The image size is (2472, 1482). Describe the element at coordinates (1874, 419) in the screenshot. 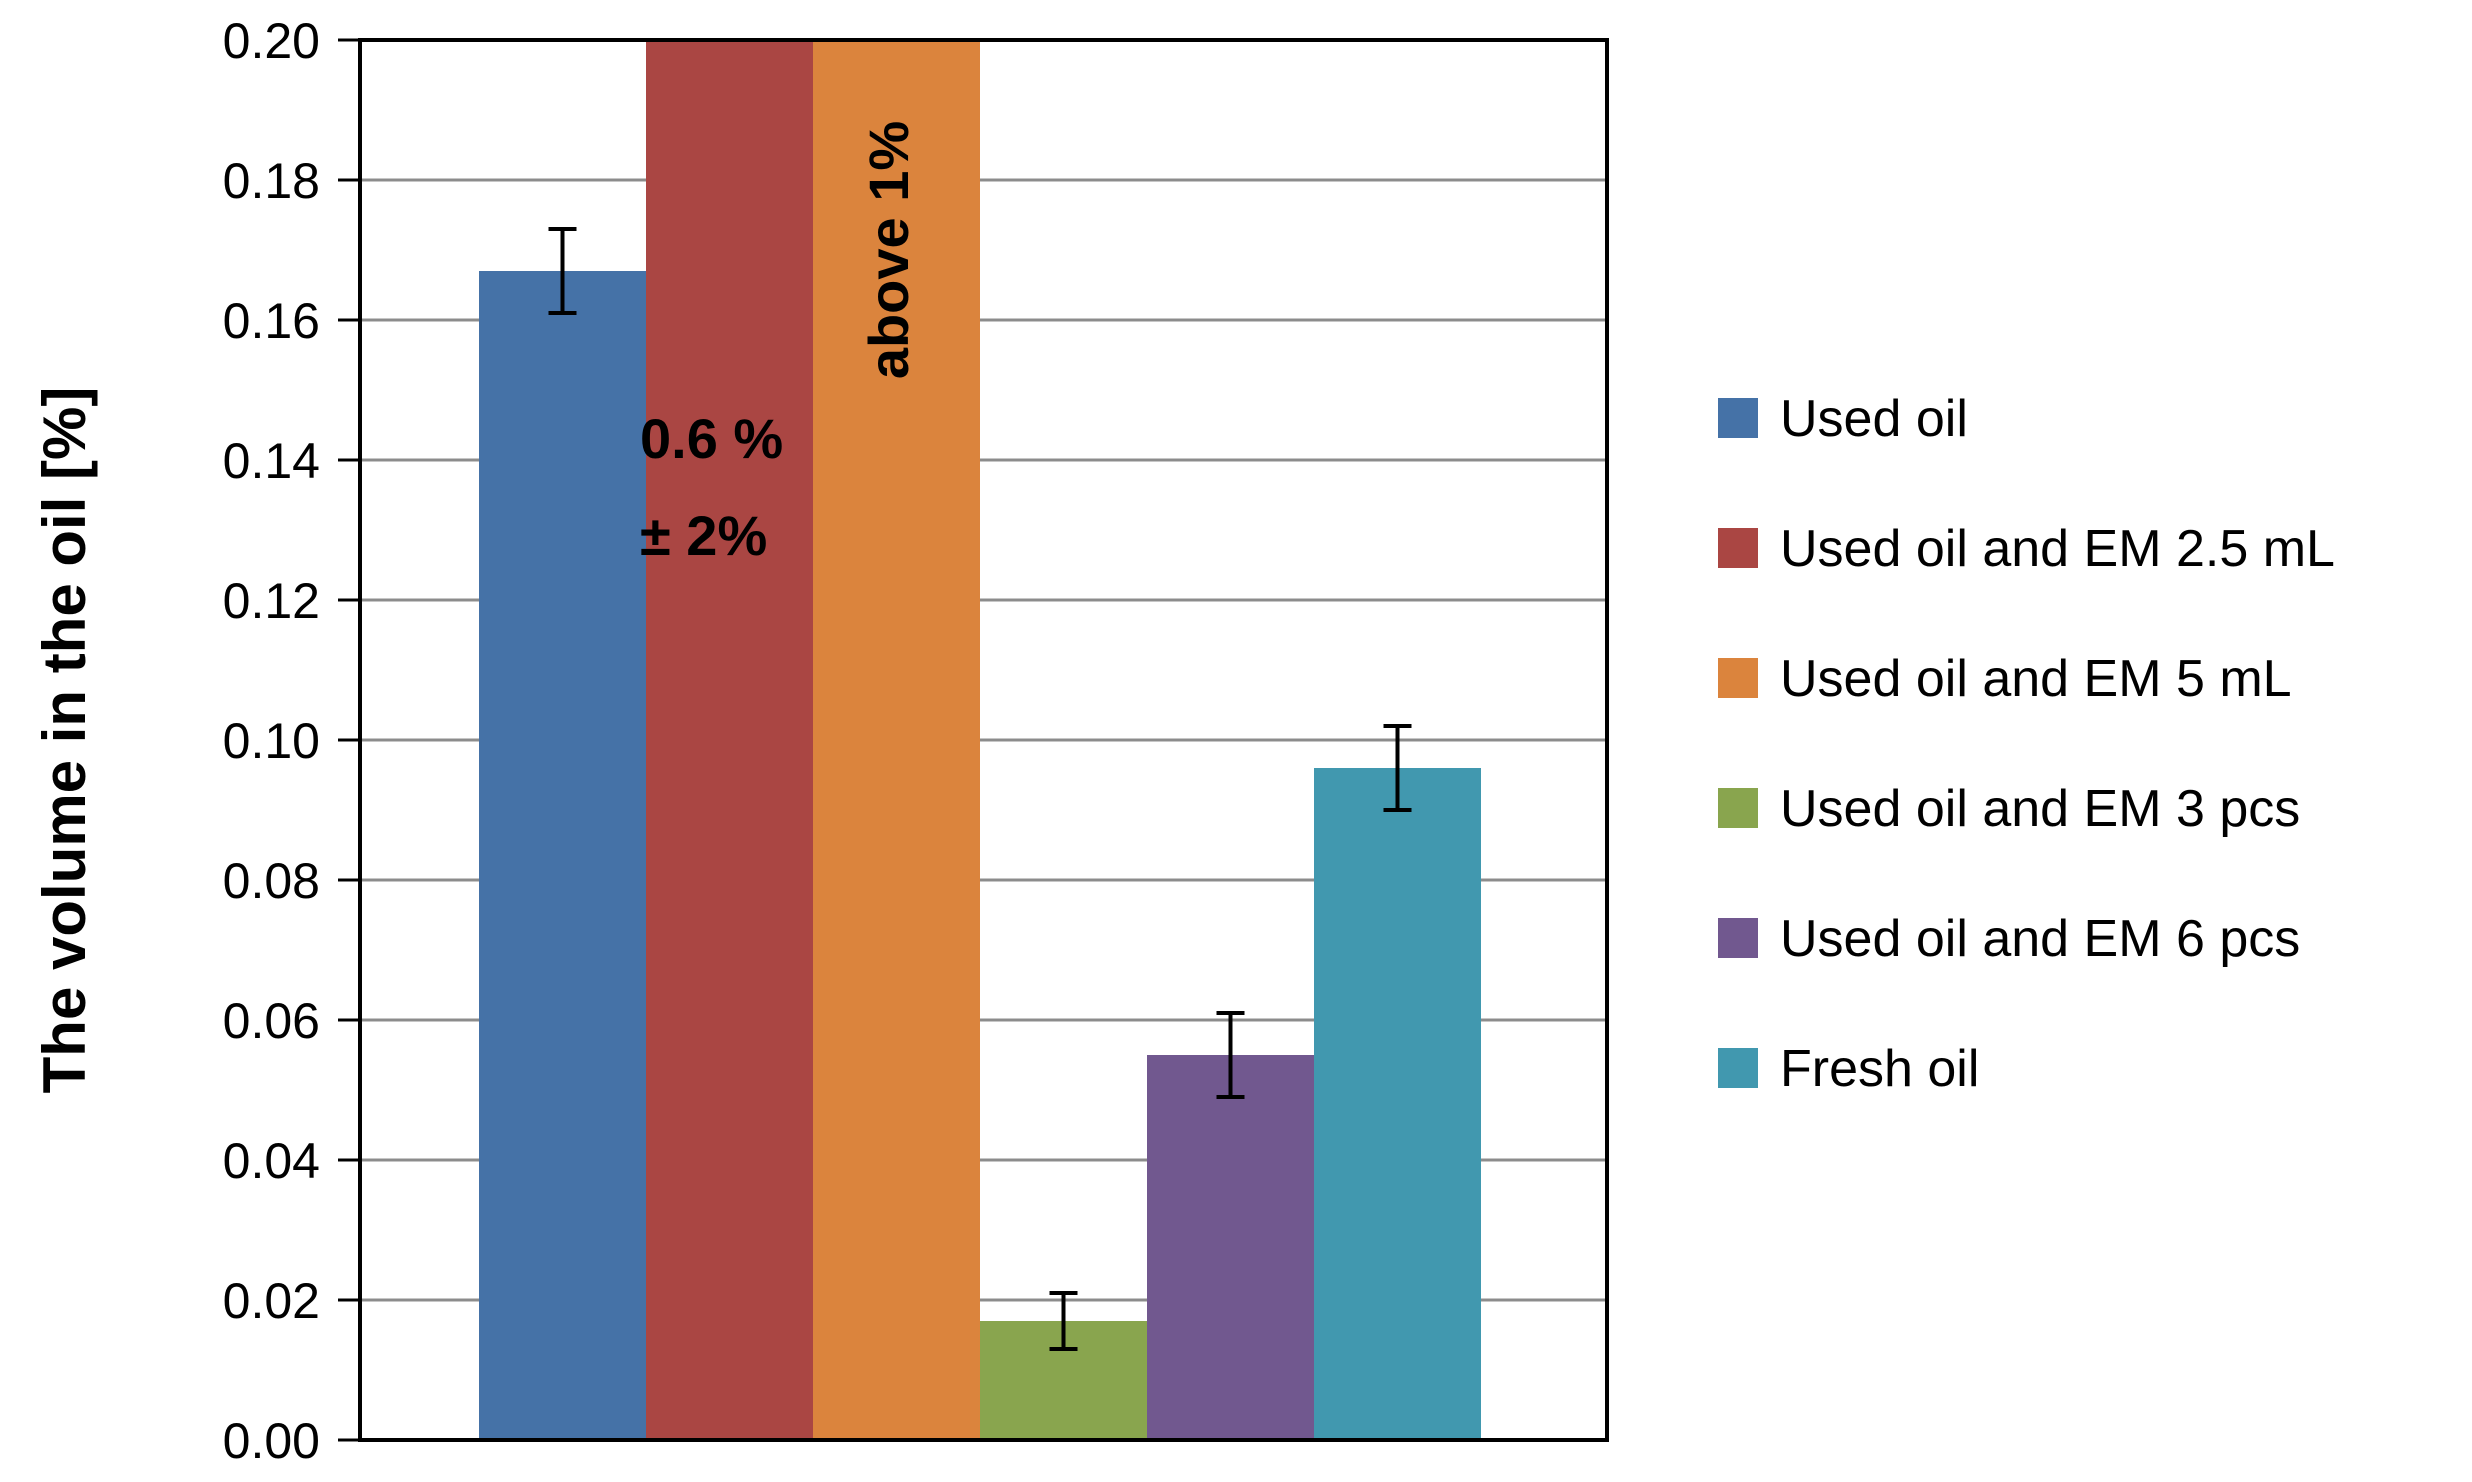

I see `legend-label-1: Used oil` at that location.